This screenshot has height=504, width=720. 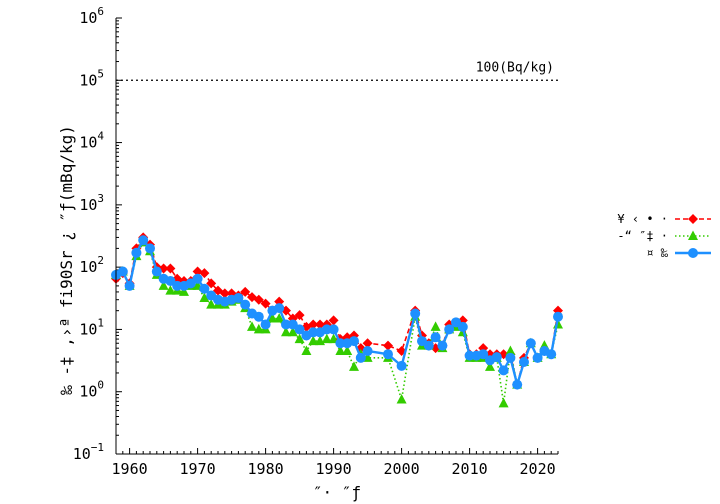 I want to click on x-tick-label: 1990, so click(x=334, y=469).